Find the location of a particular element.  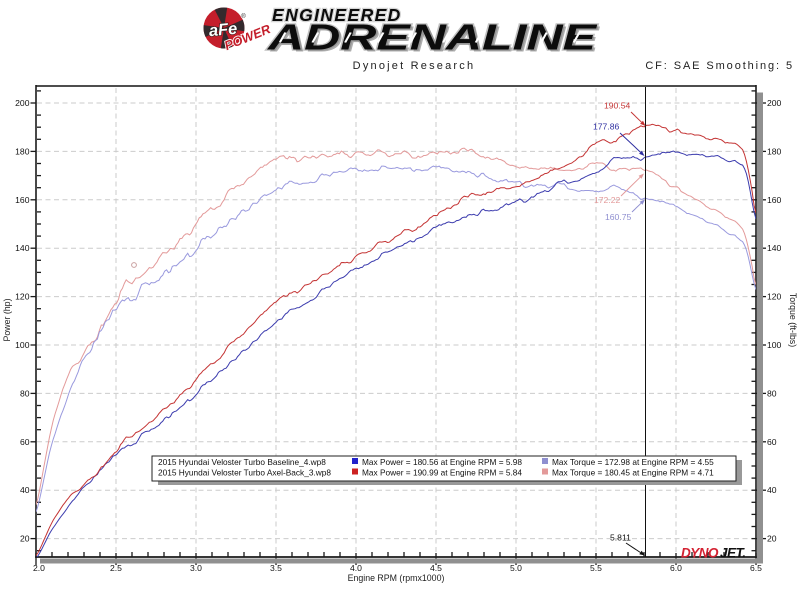

svg-text: aFe is located at coordinates (223, 30).